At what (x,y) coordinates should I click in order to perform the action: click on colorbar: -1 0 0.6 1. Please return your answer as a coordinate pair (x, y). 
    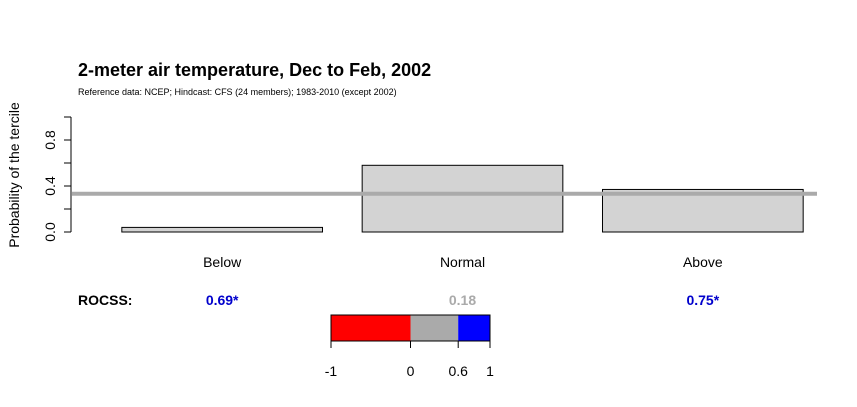
    Looking at the image, I should click on (409, 346).